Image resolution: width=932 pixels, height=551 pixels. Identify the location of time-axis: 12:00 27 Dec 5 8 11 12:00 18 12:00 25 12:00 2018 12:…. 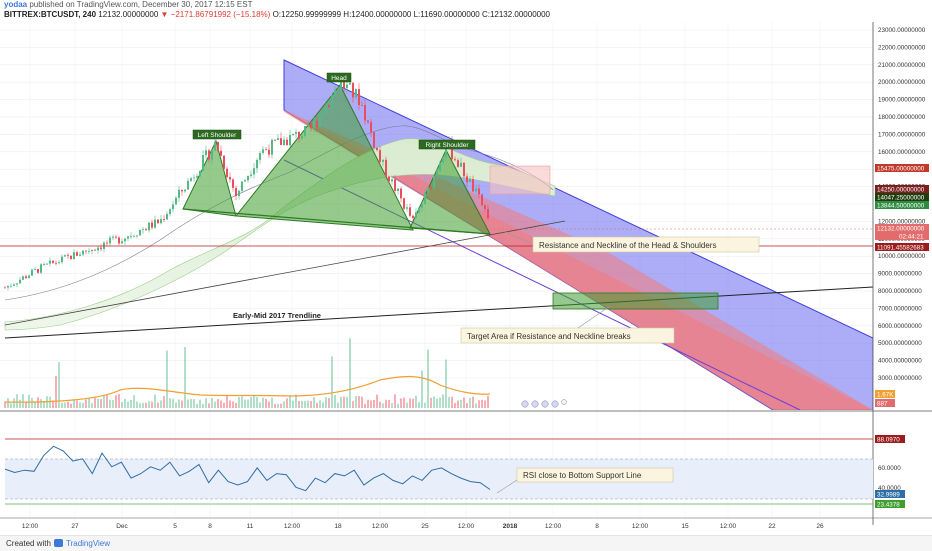
(423, 526).